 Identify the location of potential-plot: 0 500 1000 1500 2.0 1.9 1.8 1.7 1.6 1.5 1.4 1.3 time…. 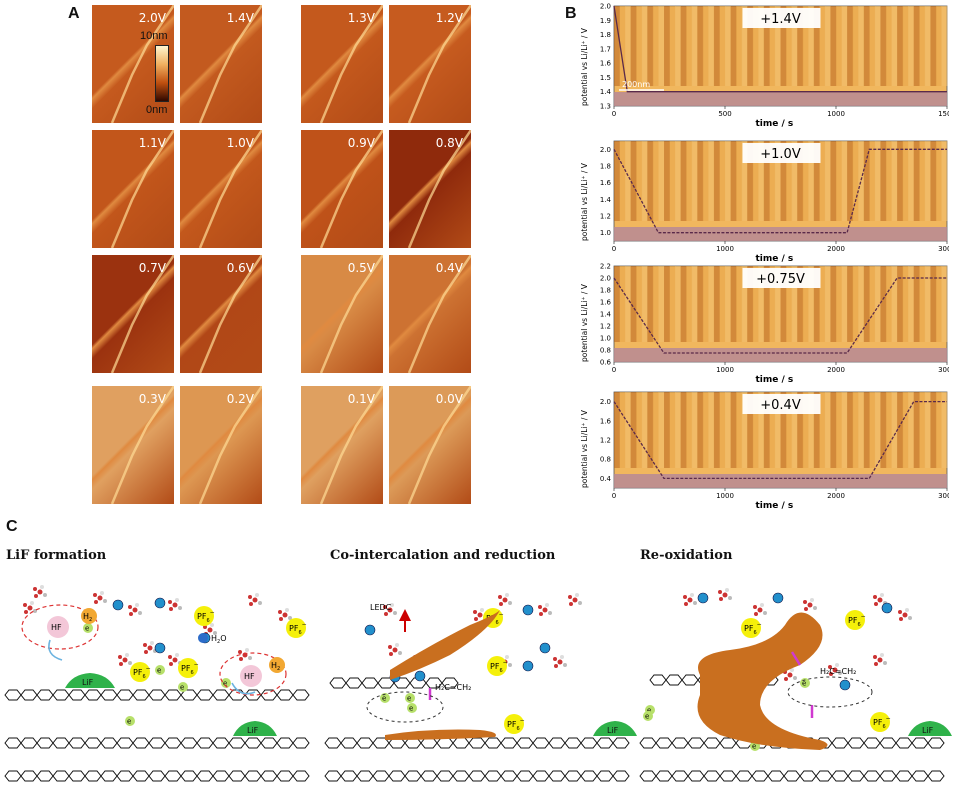
(763, 66).